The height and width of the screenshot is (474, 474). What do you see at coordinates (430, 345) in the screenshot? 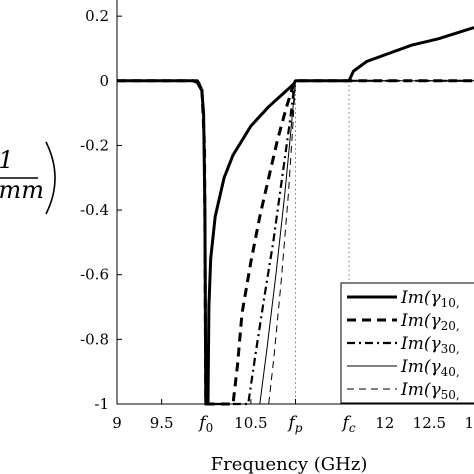
I see `legend-label: Im(γ30,` at bounding box center [430, 345].